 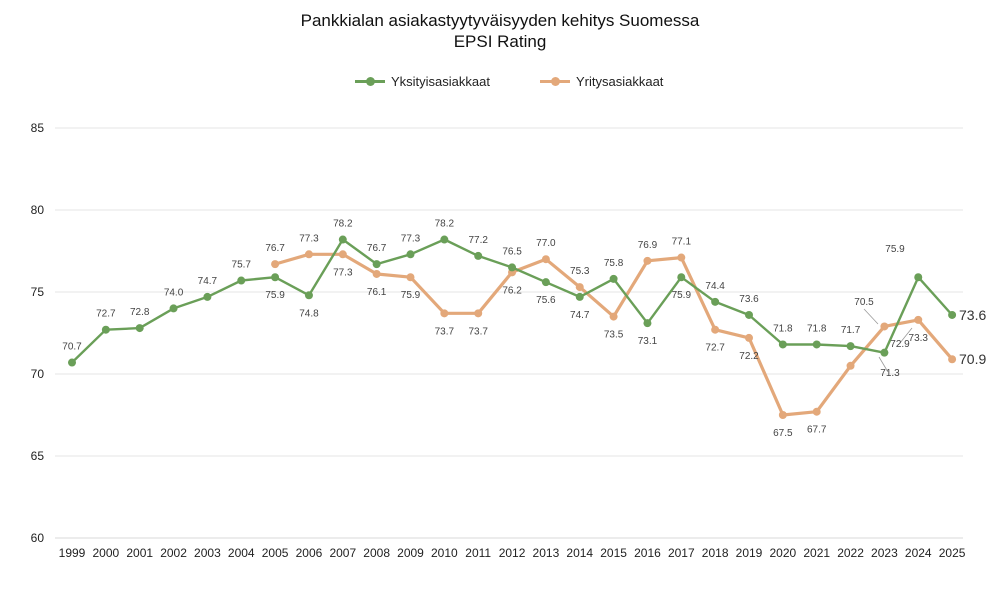 I want to click on y-tick-label-75: 75, so click(x=38, y=292).